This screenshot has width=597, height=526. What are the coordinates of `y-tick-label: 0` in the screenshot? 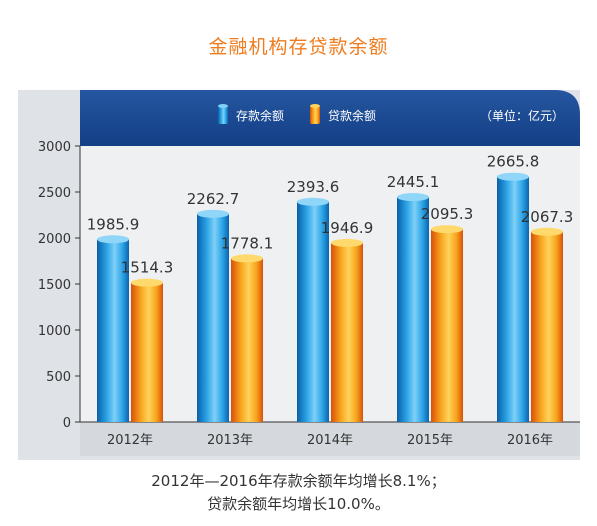 It's located at (67, 423).